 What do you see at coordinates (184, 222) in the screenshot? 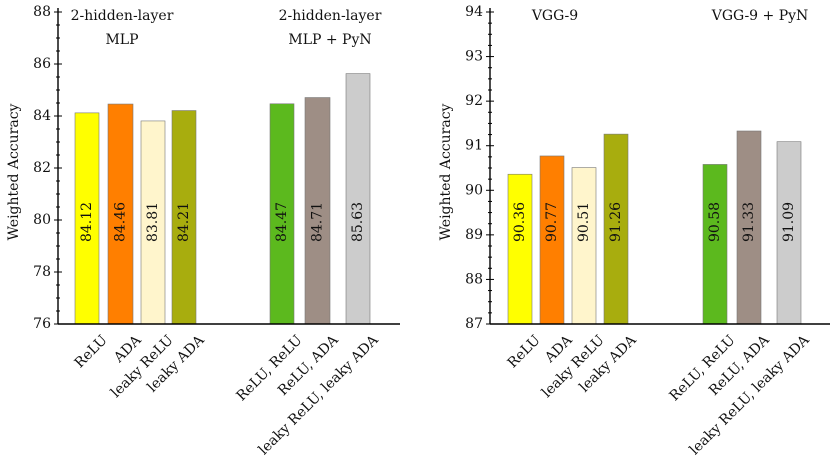
I see `data-label-1-4: 84.21` at bounding box center [184, 222].